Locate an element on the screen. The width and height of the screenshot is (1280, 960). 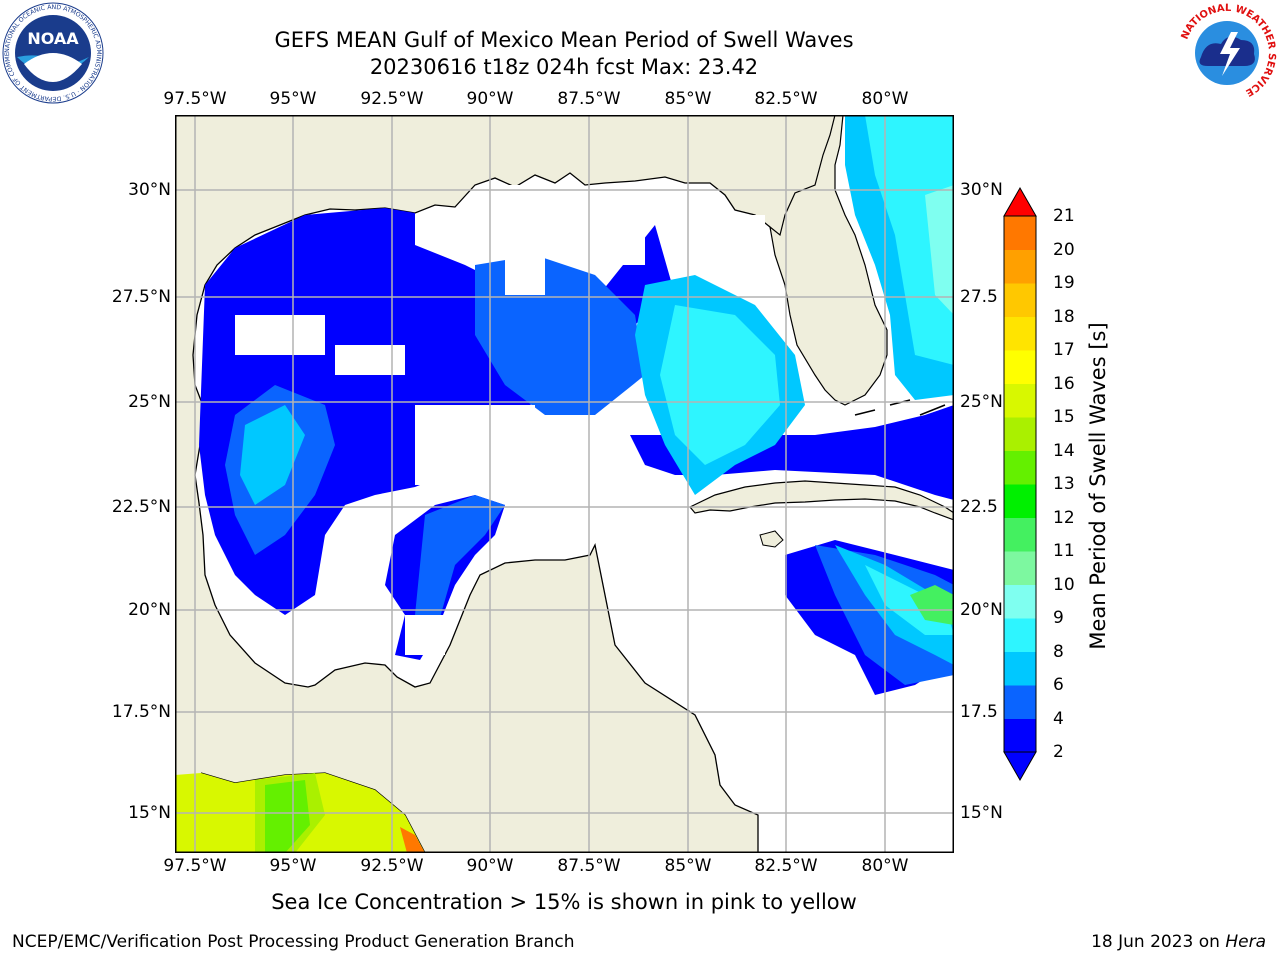
lon-label-bottom: 80°W is located at coordinates (885, 866).